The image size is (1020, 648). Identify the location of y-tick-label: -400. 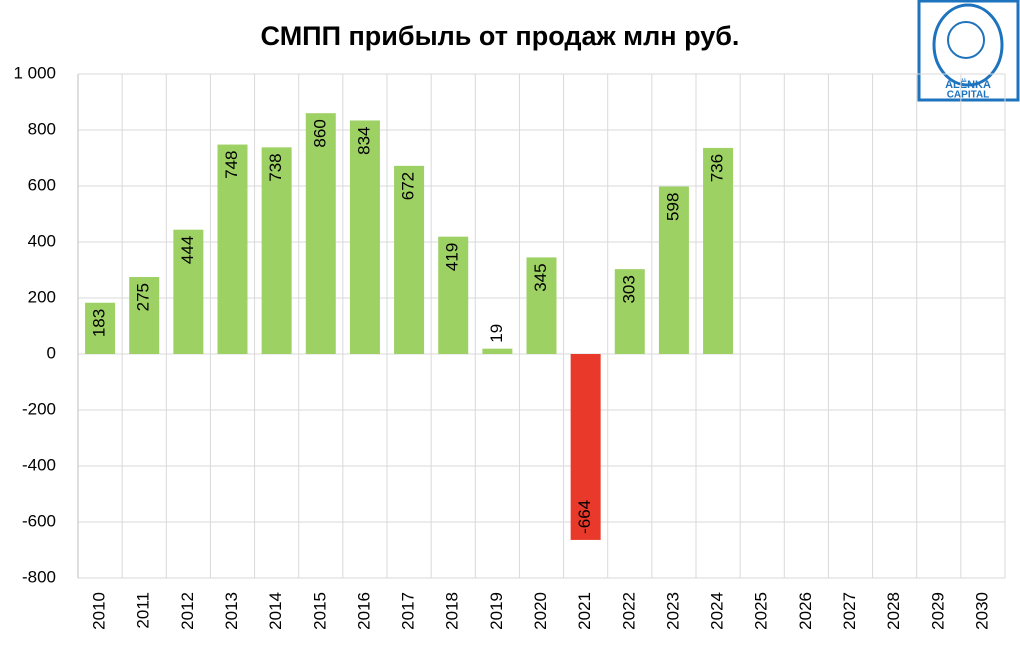
(39, 464).